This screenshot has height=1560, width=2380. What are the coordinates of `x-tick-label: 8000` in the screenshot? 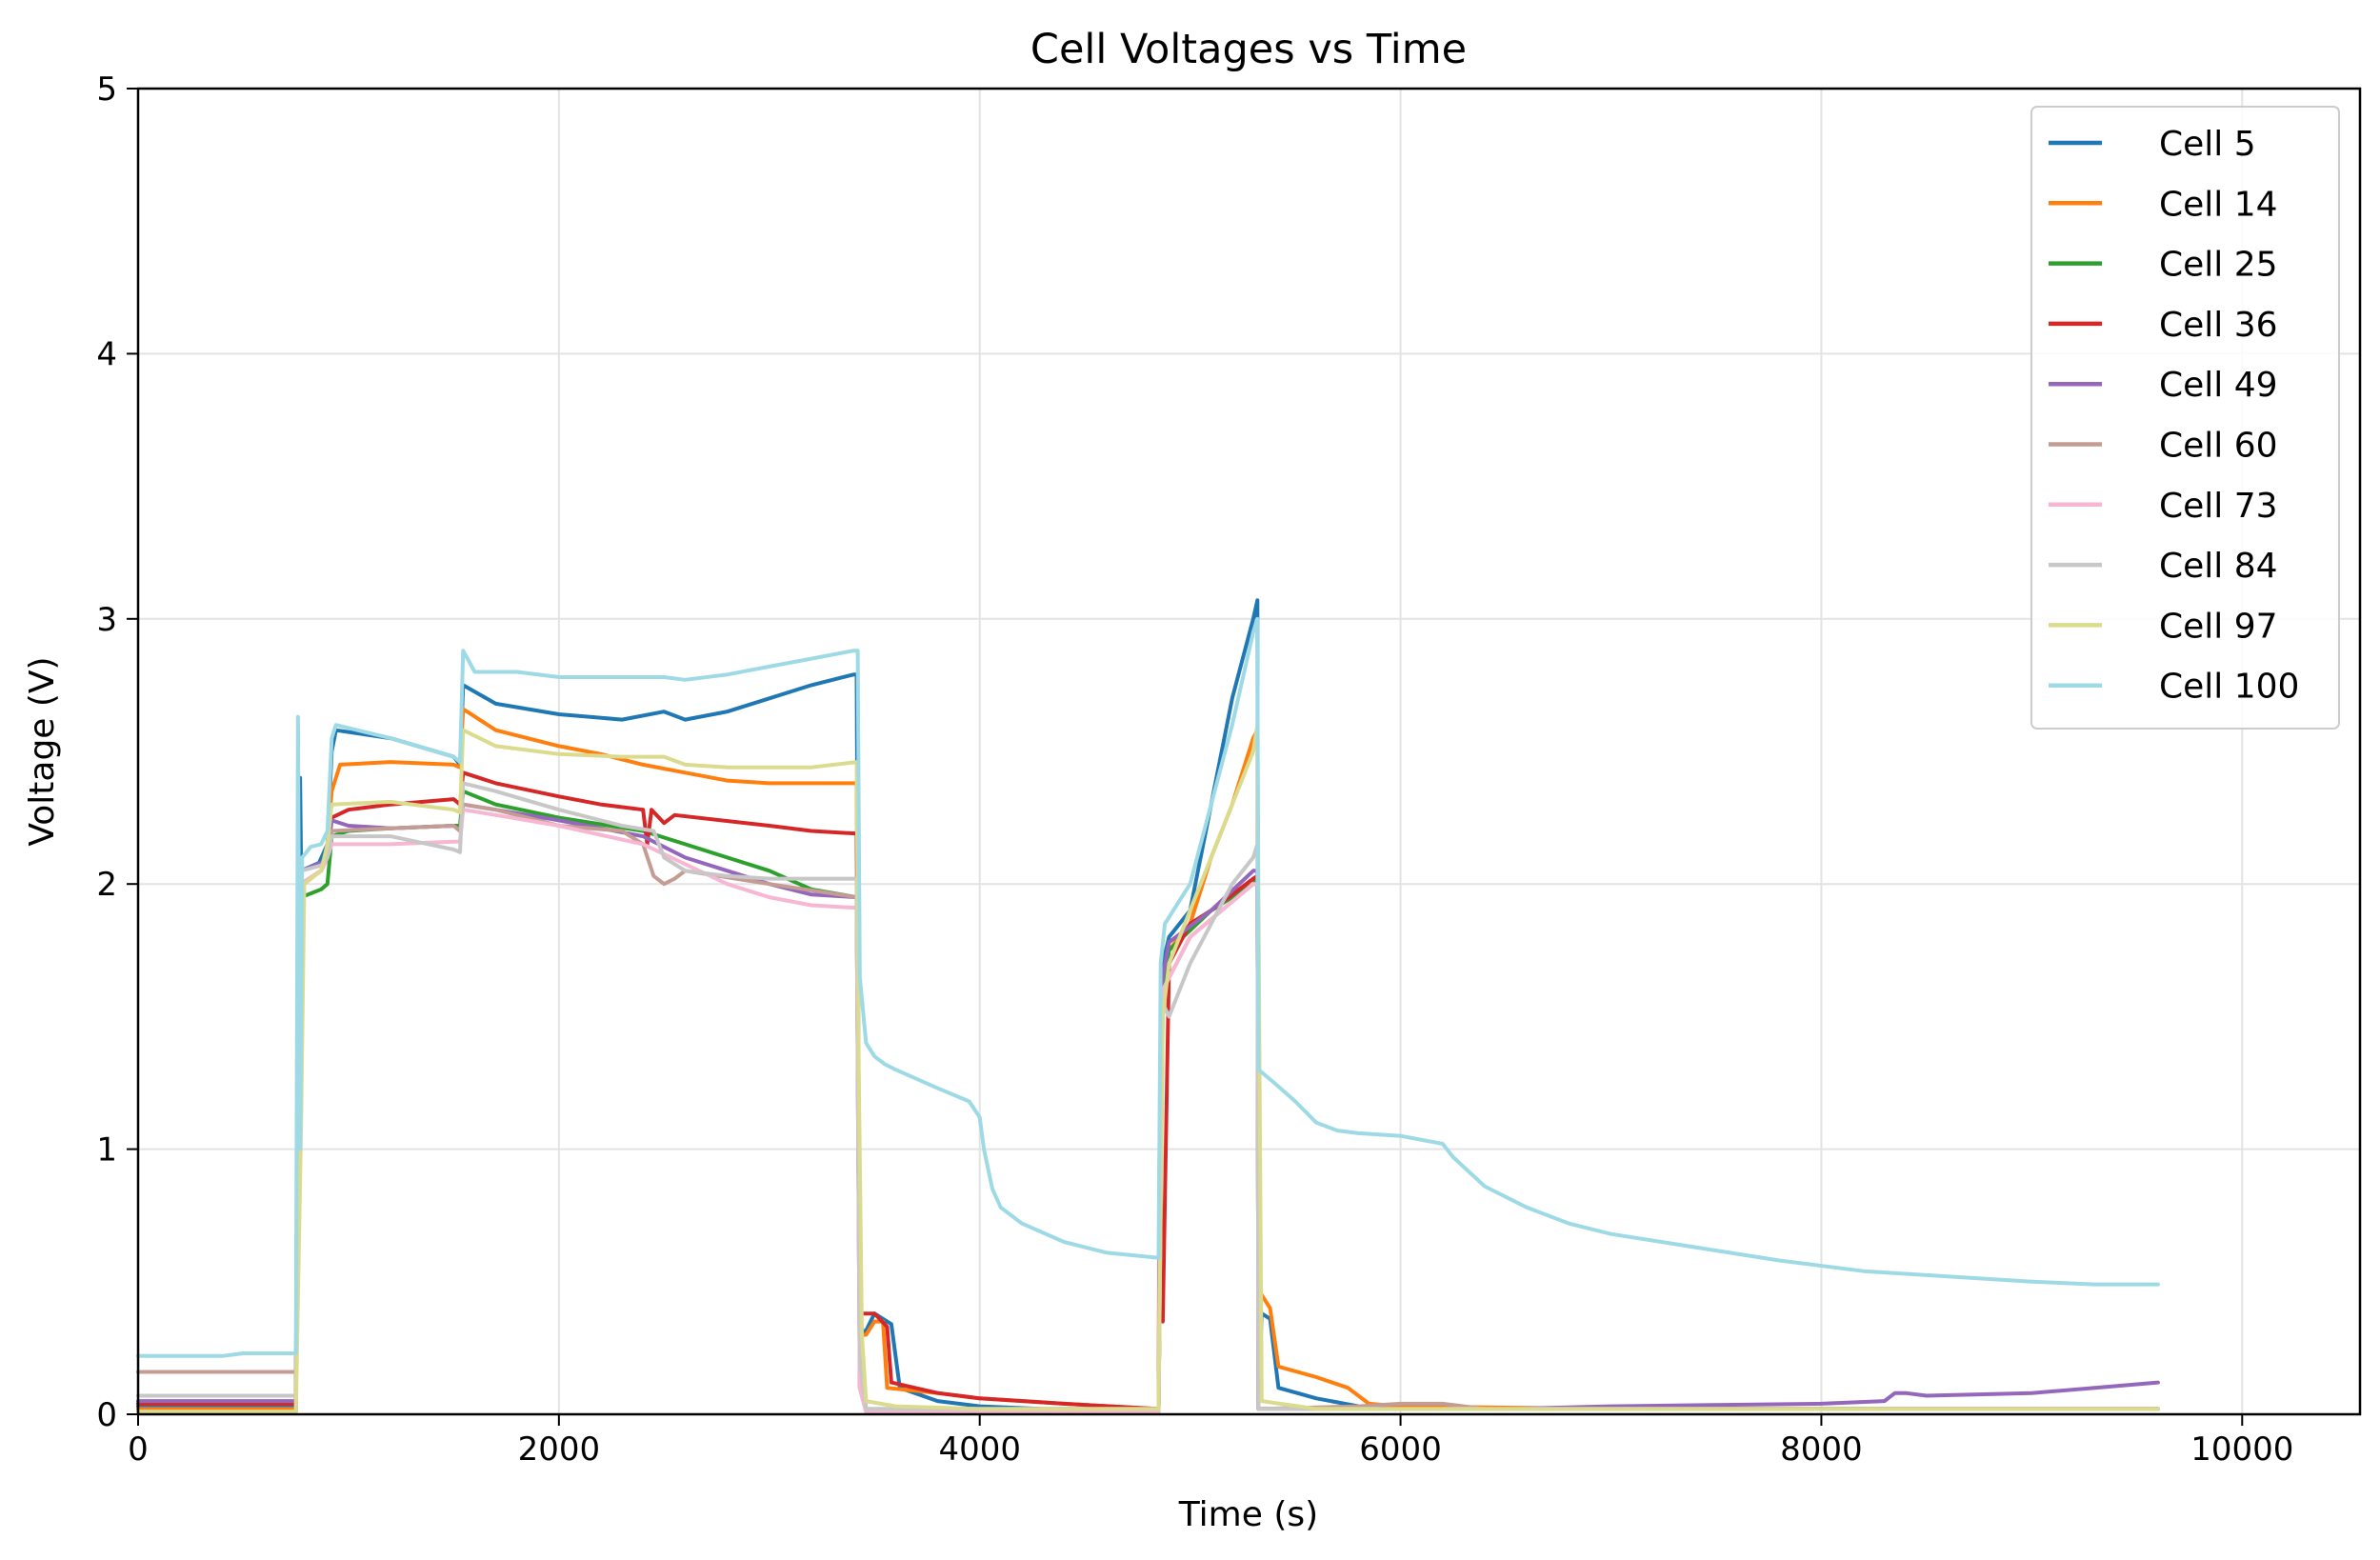 It's located at (1821, 1449).